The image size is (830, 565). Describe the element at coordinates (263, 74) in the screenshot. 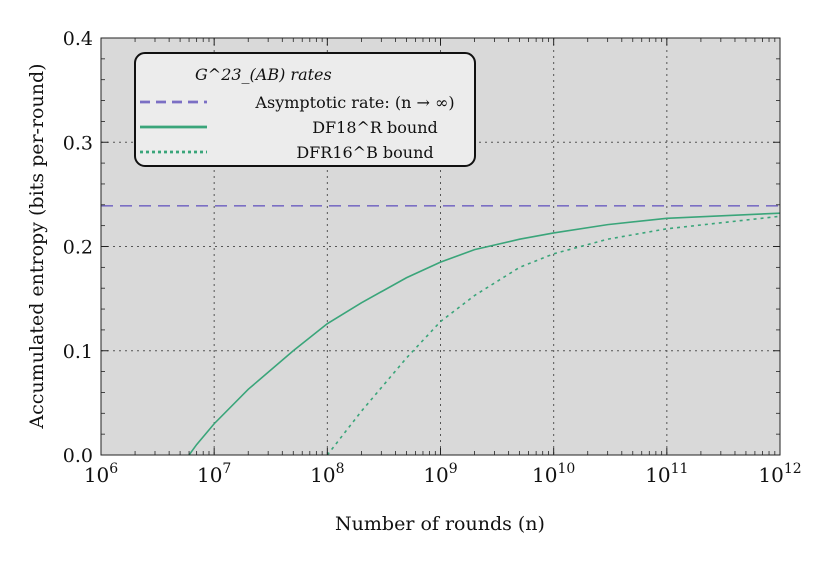

I see `legend-title: G^23_(AB) rates` at that location.